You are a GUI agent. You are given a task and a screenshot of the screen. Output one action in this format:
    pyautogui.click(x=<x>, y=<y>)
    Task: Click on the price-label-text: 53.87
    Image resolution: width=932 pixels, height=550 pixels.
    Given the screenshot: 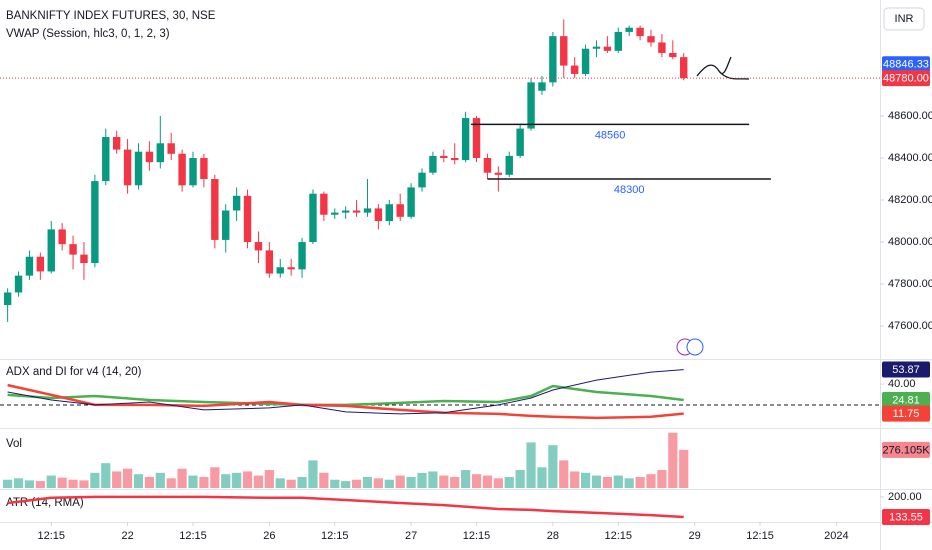 What is the action you would take?
    pyautogui.click(x=906, y=370)
    